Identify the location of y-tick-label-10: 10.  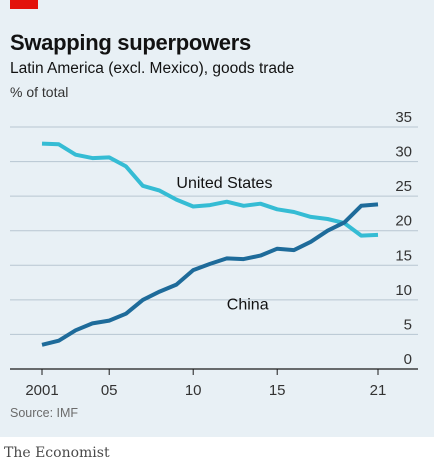
(403, 290).